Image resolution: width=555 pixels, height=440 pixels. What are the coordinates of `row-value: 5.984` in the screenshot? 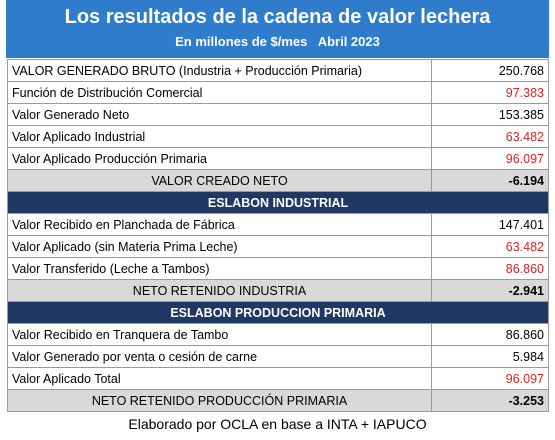 It's located at (490, 356).